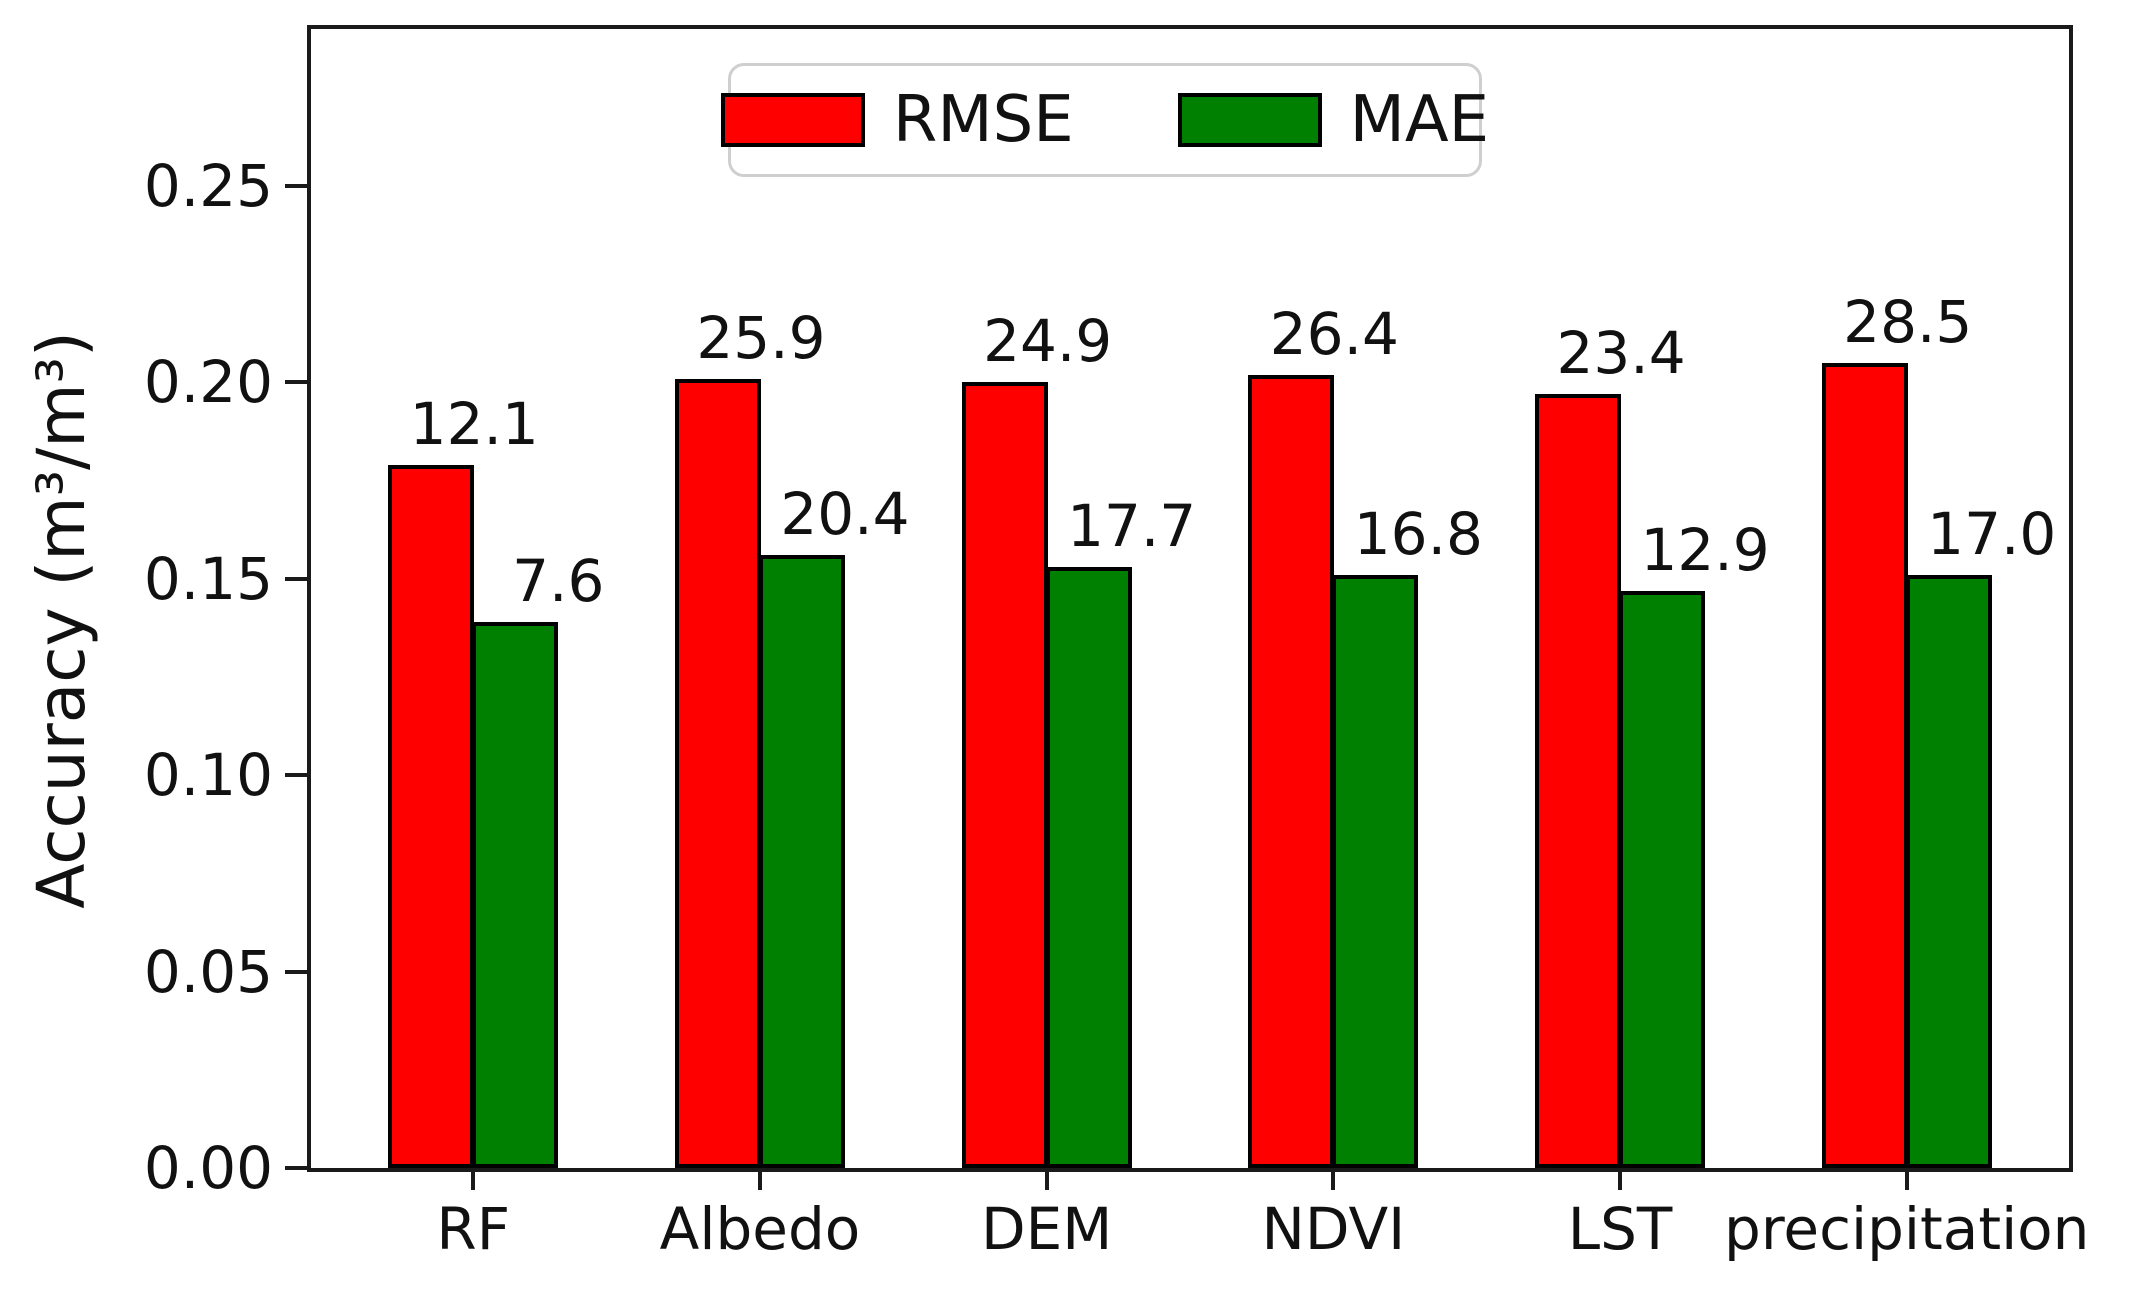 The image size is (2140, 1313). What do you see at coordinates (208, 971) in the screenshot?
I see `y-tick-label: 0.05` at bounding box center [208, 971].